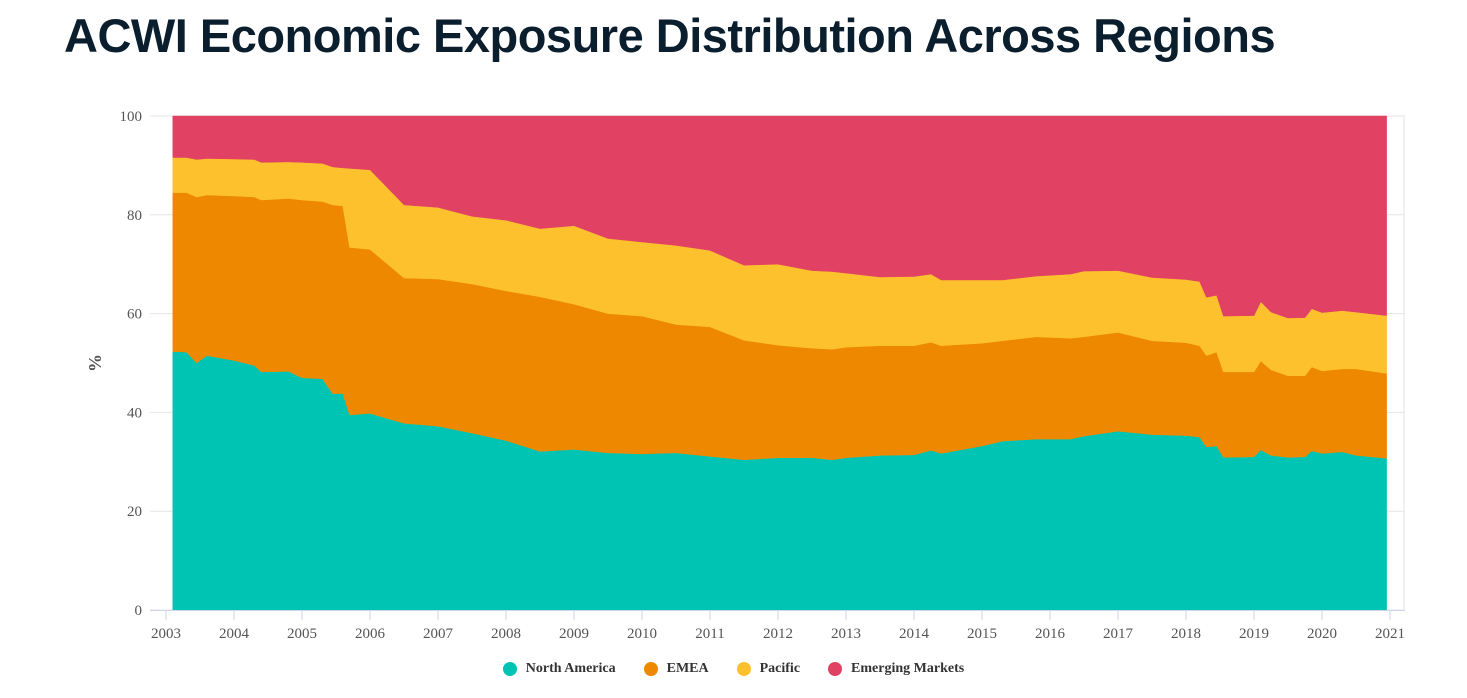  Describe the element at coordinates (1390, 634) in the screenshot. I see `x-tick-label: 2021` at that location.